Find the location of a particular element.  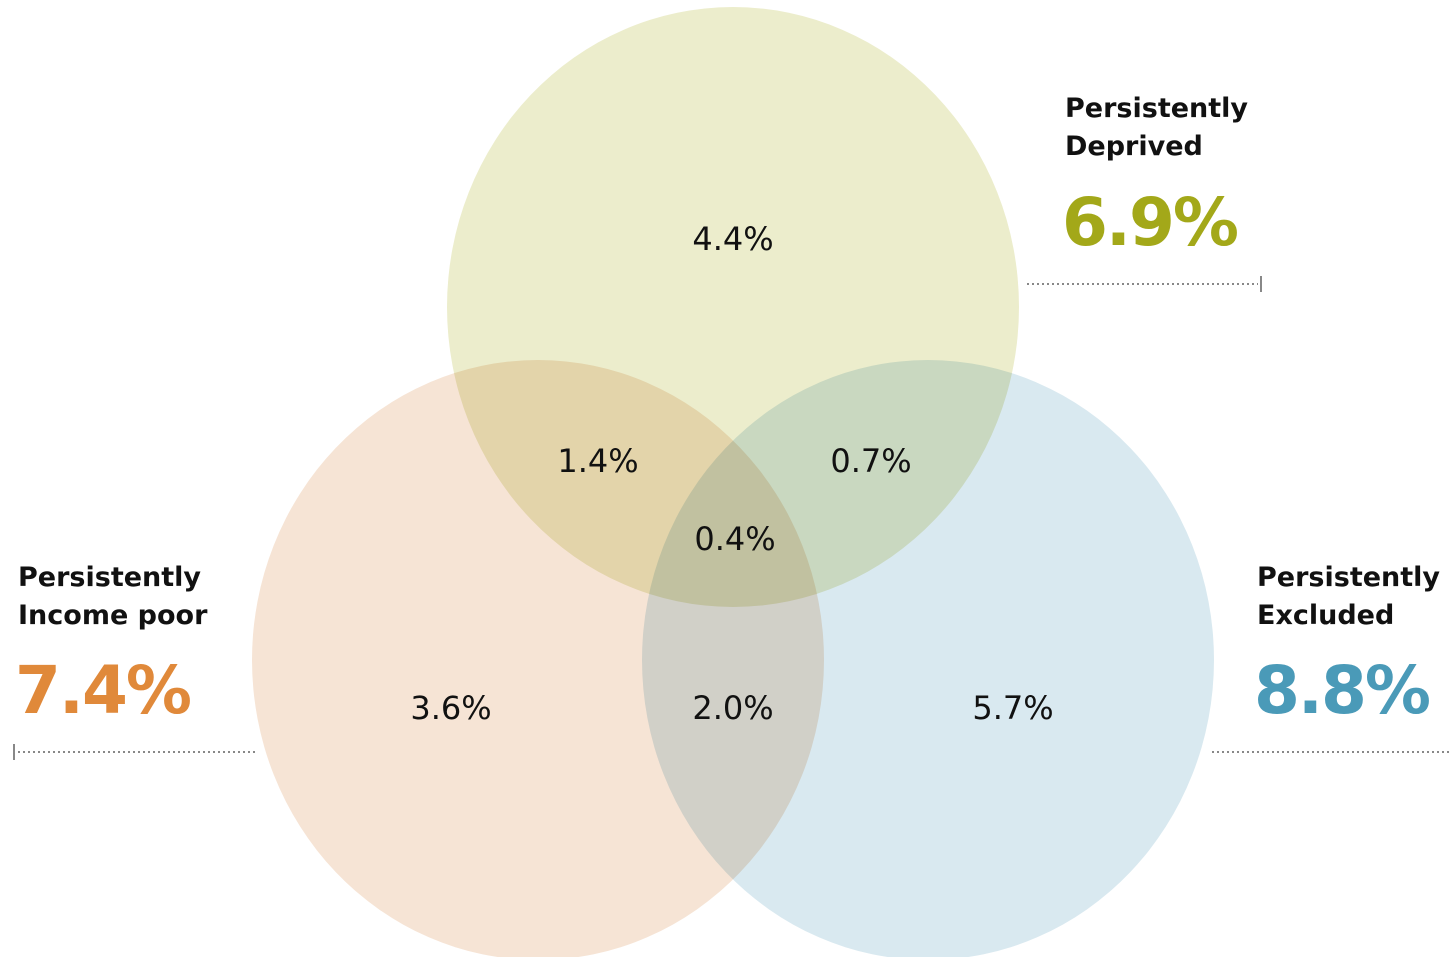

region-label: 4.4% is located at coordinates (732, 239).